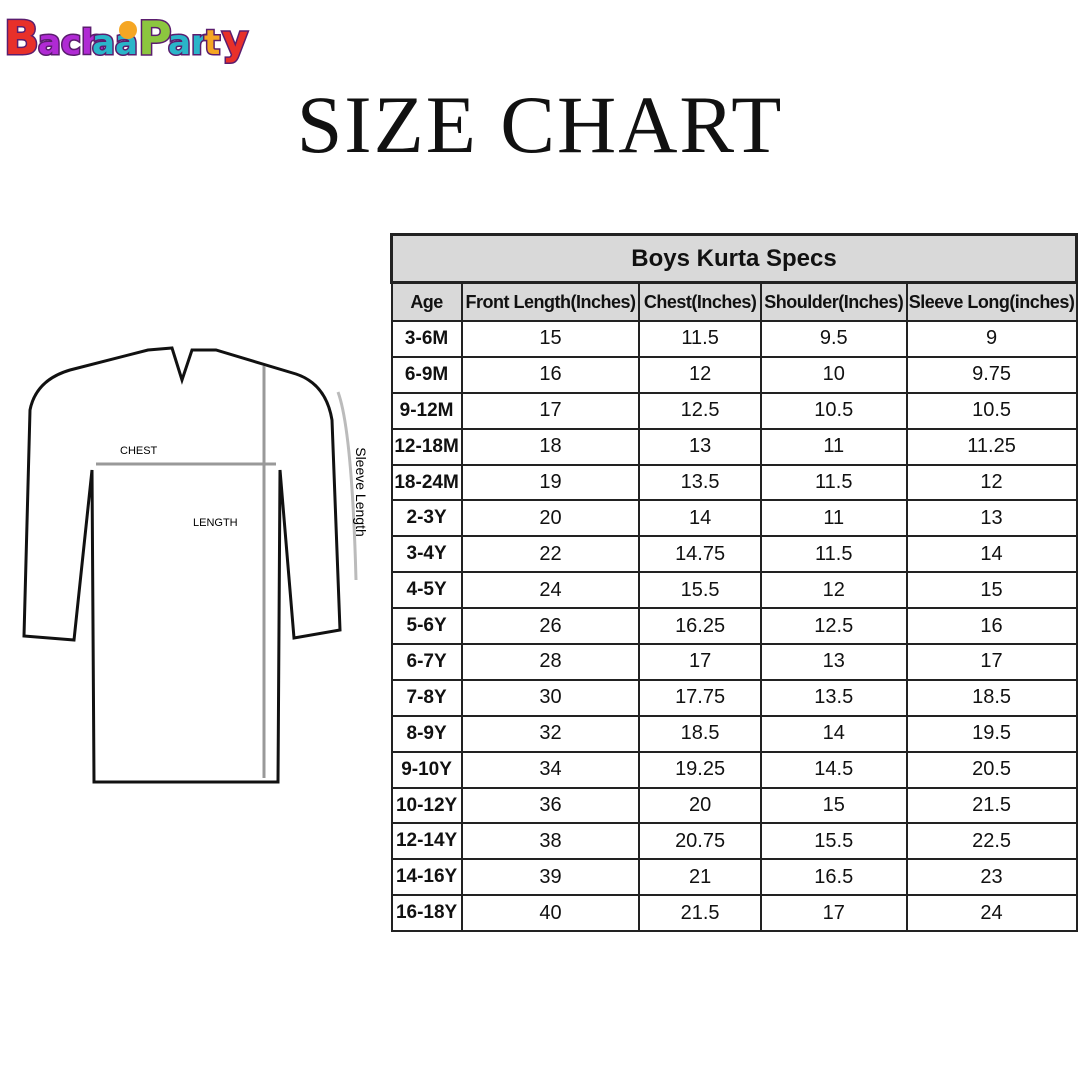 The image size is (1080, 1080). What do you see at coordinates (833, 877) in the screenshot?
I see `value-cell: 16.5` at bounding box center [833, 877].